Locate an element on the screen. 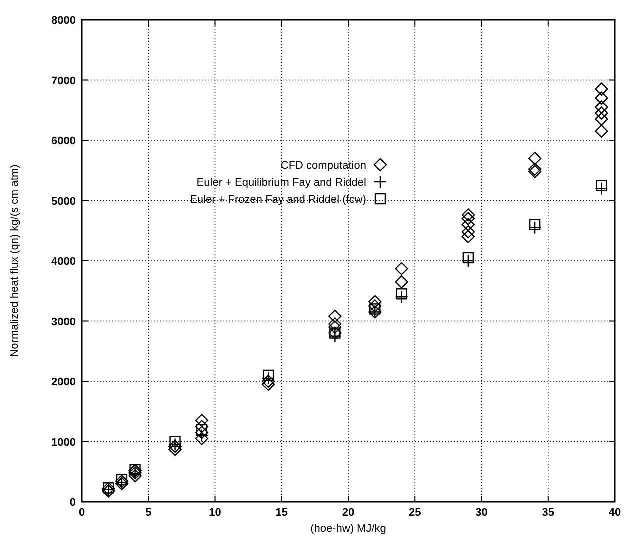  legend-label: CFD computation is located at coordinates (323, 166).